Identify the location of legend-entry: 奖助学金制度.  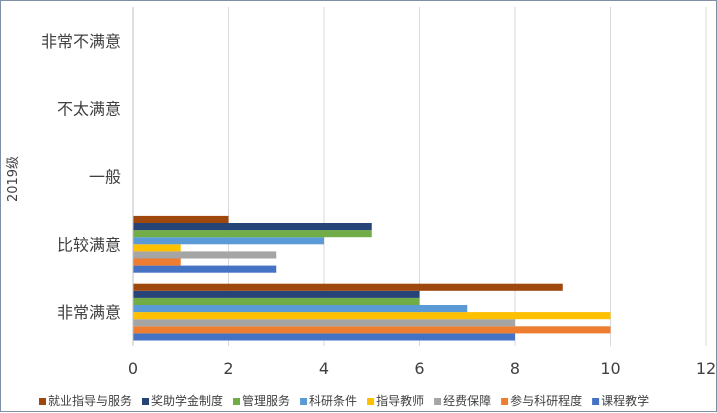
(187, 400).